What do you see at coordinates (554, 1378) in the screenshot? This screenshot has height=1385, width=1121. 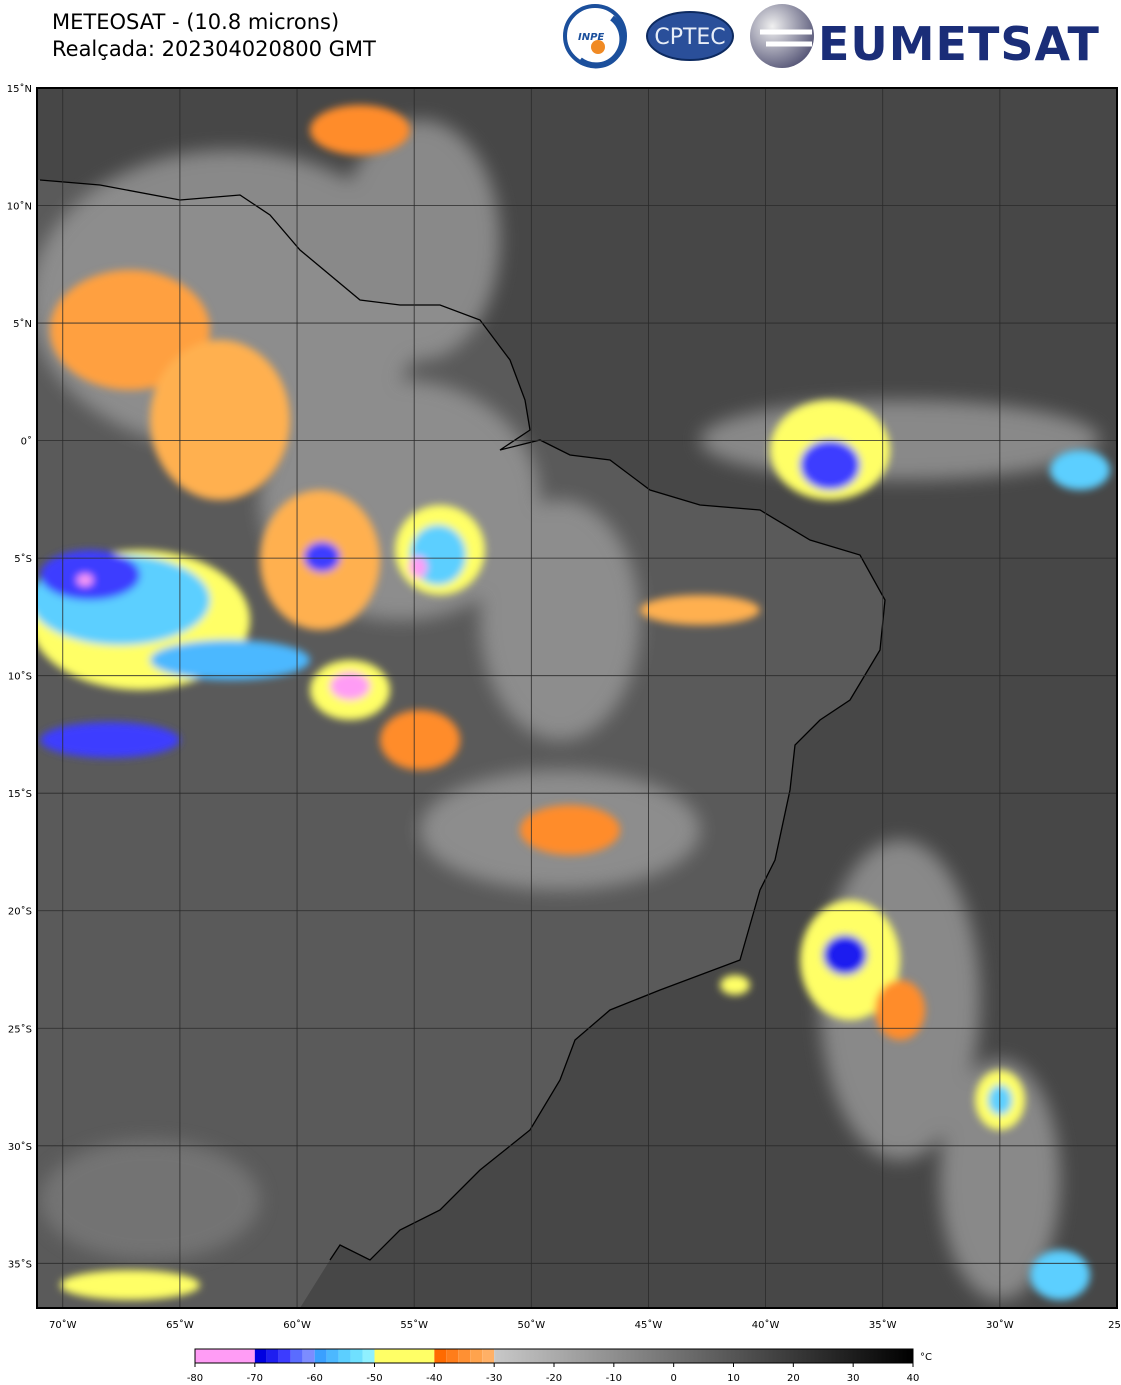 I see `colorbar-tick-label: -20` at bounding box center [554, 1378].